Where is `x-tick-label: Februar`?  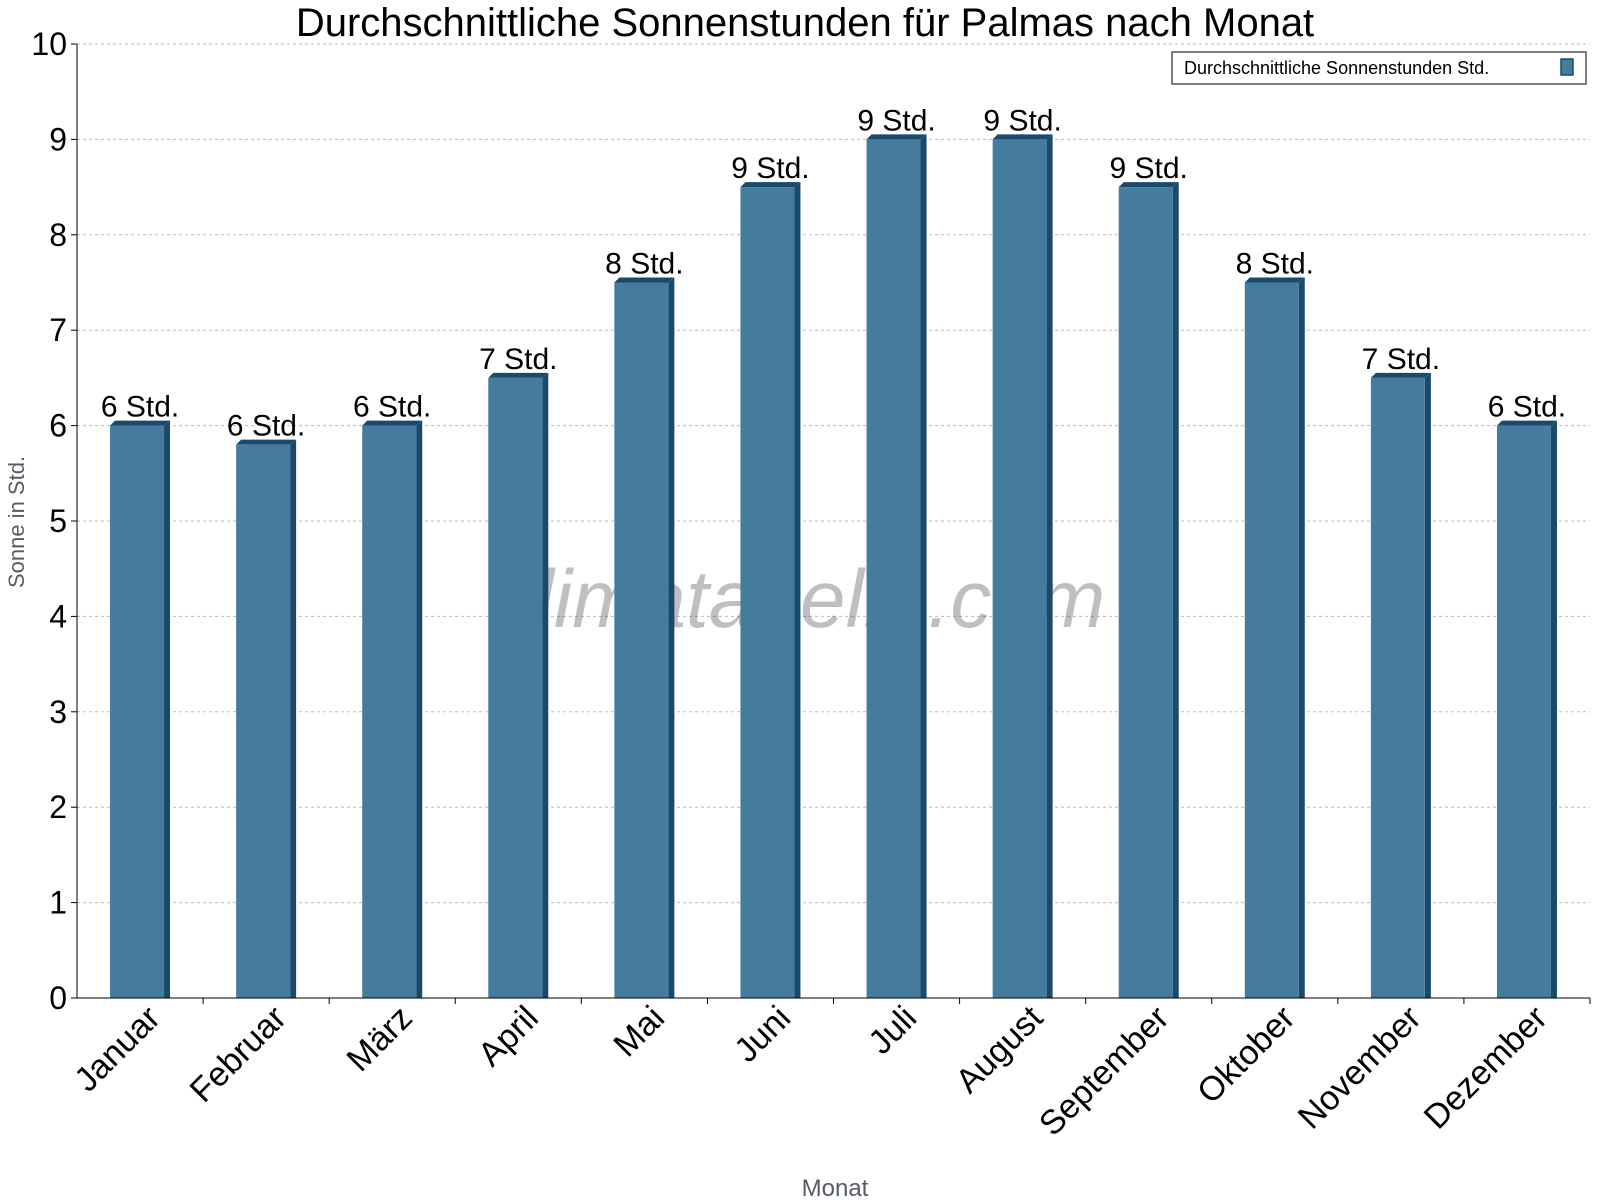 x-tick-label: Februar is located at coordinates (238, 1054).